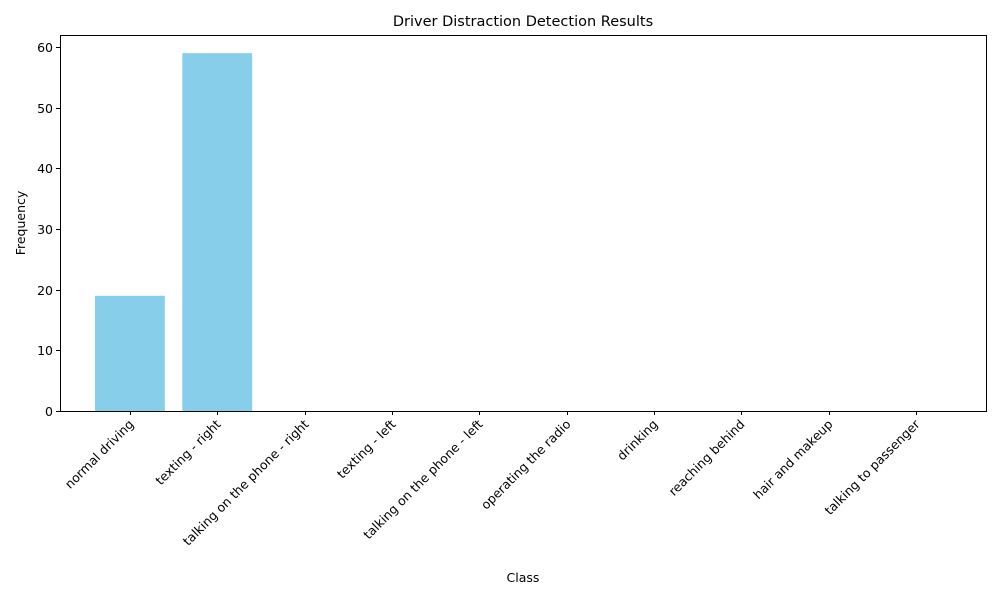 The image size is (1000, 600). I want to click on y-tick-label: 40, so click(45, 168).